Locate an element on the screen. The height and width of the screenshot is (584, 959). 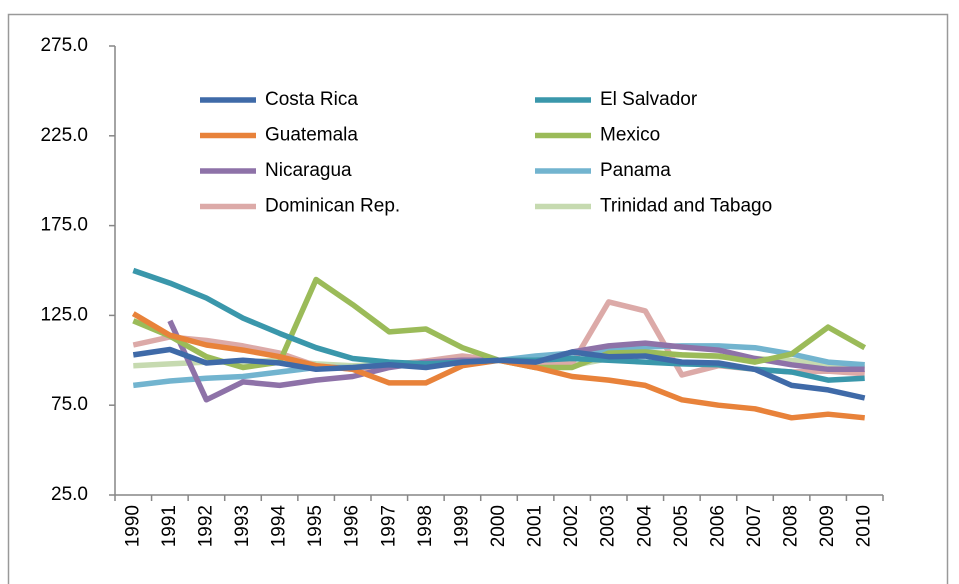
x-tick-label: 2000 is located at coordinates (498, 526).